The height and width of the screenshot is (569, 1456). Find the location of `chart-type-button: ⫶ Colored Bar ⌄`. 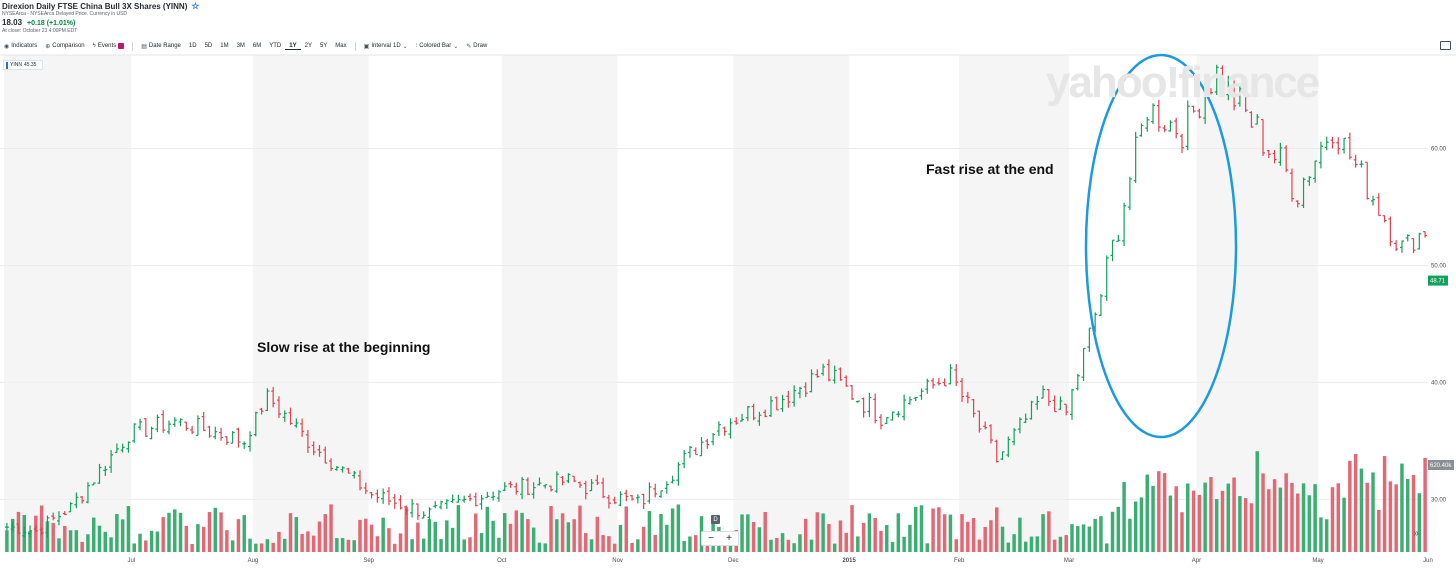

chart-type-button: ⫶ Colored Bar ⌄ is located at coordinates (437, 46).